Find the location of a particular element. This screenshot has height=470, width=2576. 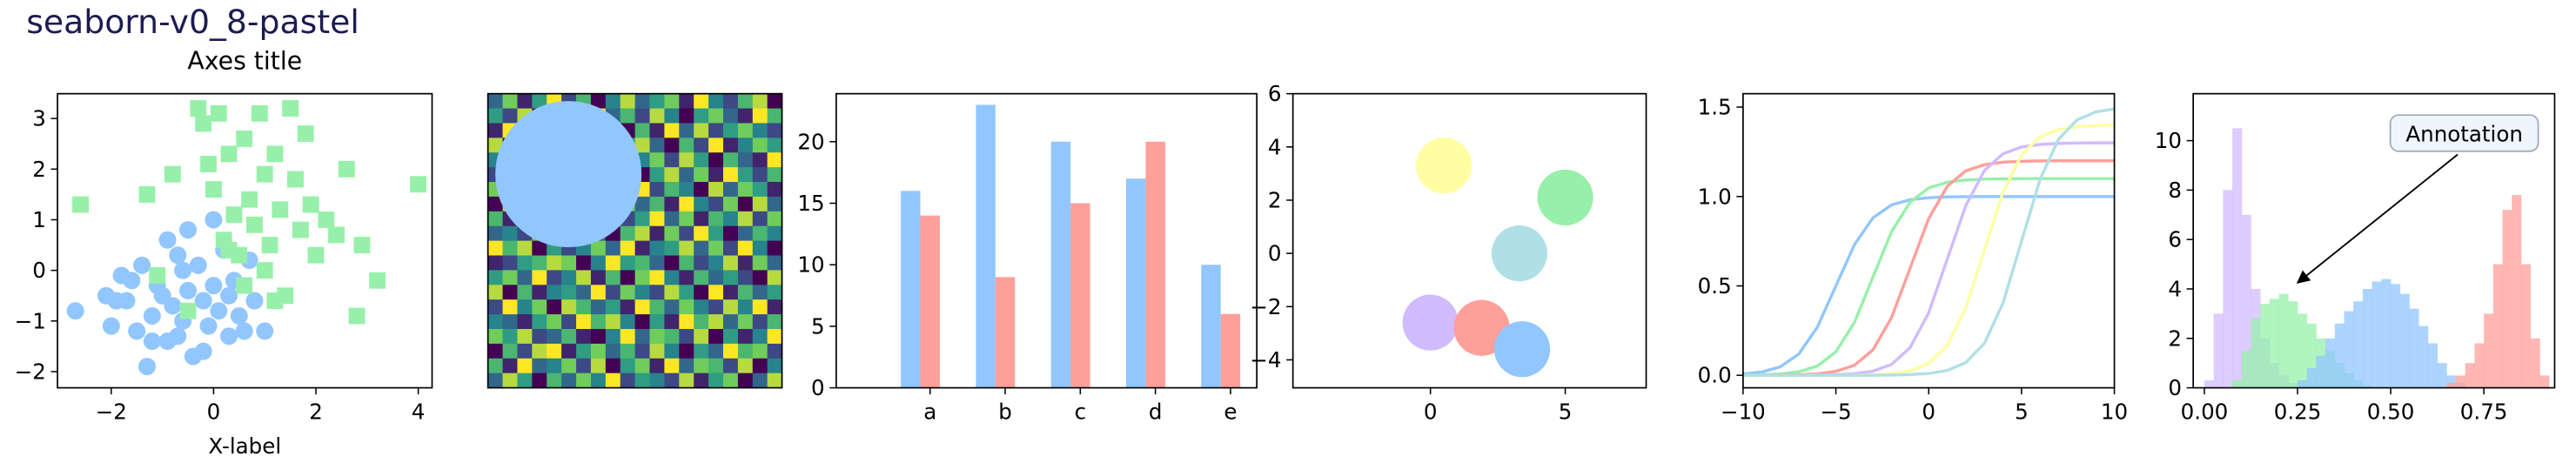

bar is located at coordinates (911, 289).